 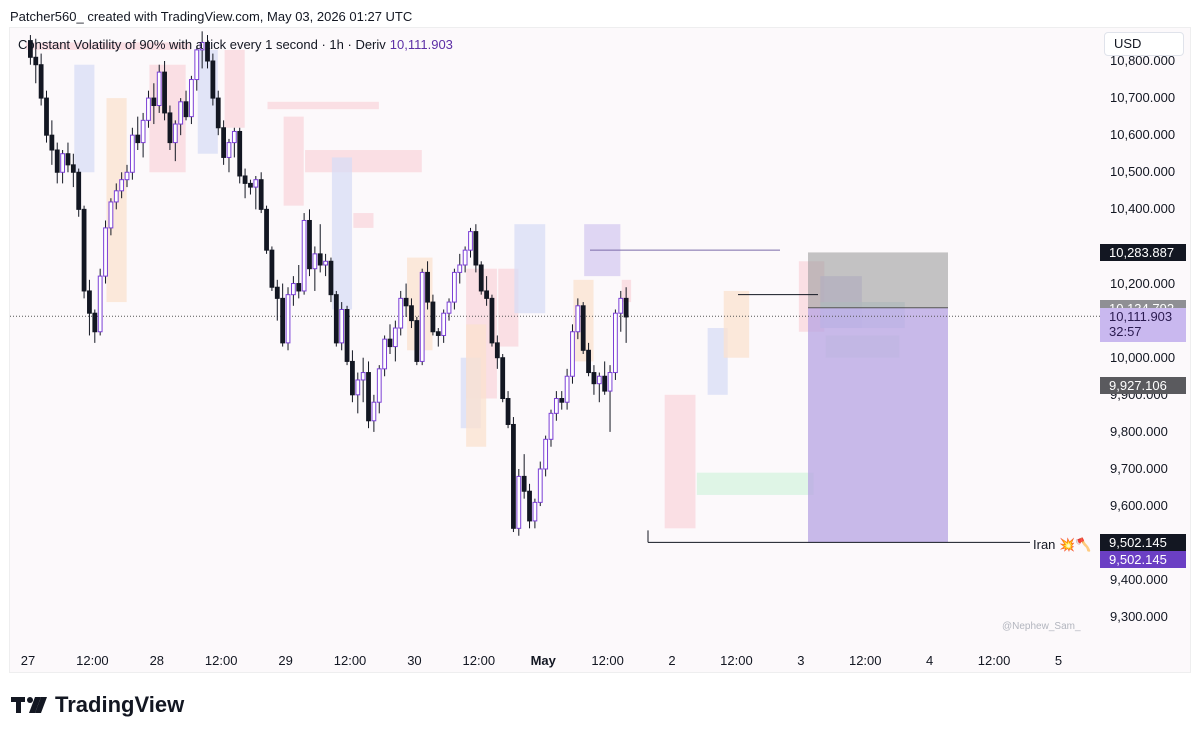 What do you see at coordinates (1125, 332) in the screenshot?
I see `bar-countdown: 32:57` at bounding box center [1125, 332].